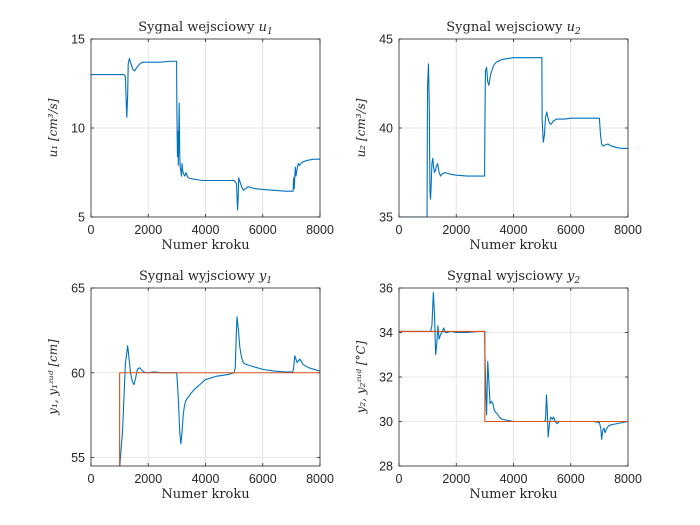 This screenshot has height=525, width=700. What do you see at coordinates (386, 378) in the screenshot?
I see `y-tick-label: 32` at bounding box center [386, 378].